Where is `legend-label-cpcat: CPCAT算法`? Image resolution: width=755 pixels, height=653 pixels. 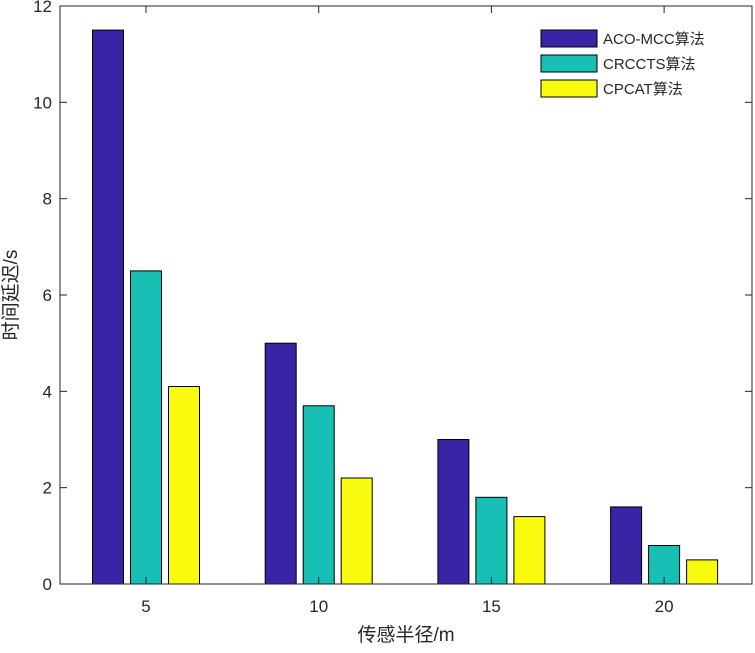
legend-label-cpcat: CPCAT算法 is located at coordinates (643, 89).